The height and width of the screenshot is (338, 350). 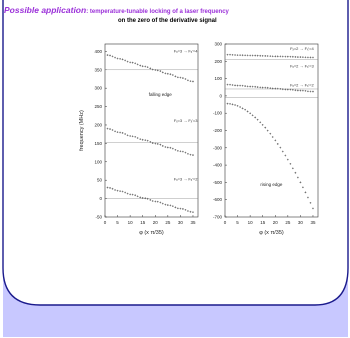 I want to click on x-tick-label: 15, so click(x=143, y=222).